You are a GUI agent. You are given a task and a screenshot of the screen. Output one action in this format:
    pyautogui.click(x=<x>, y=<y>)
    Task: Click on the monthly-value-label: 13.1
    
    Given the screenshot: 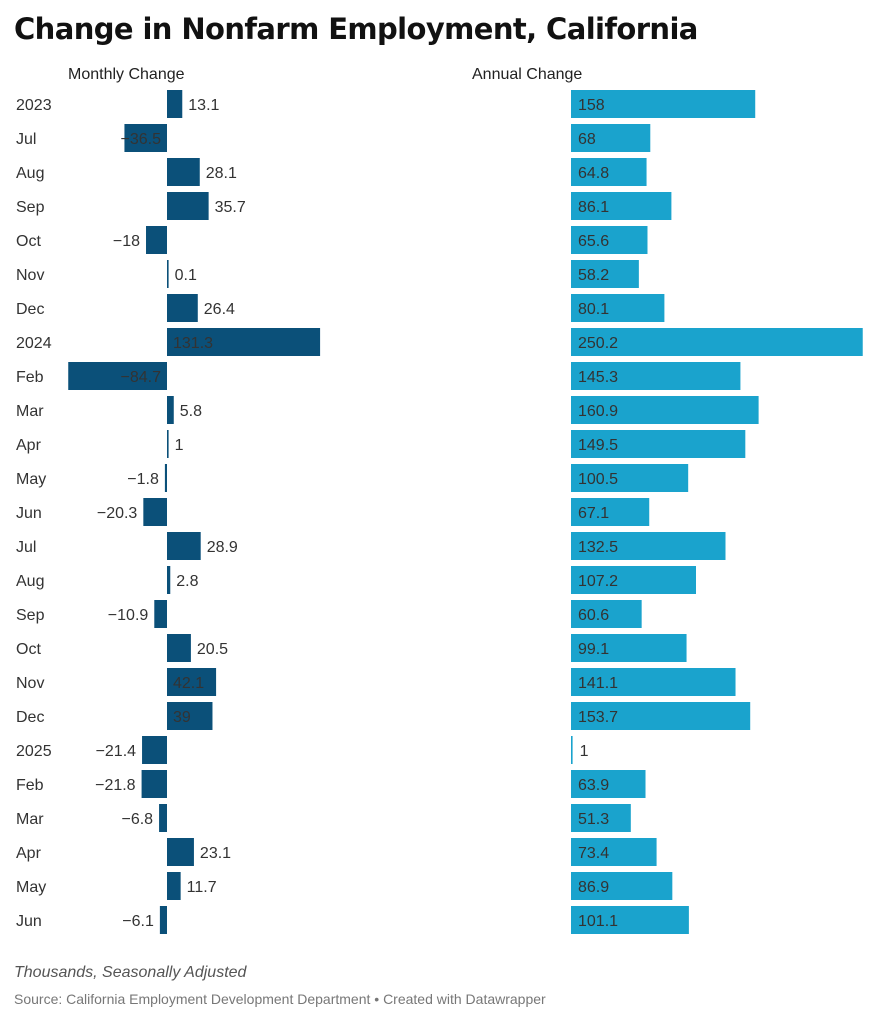 What is the action you would take?
    pyautogui.click(x=203, y=105)
    